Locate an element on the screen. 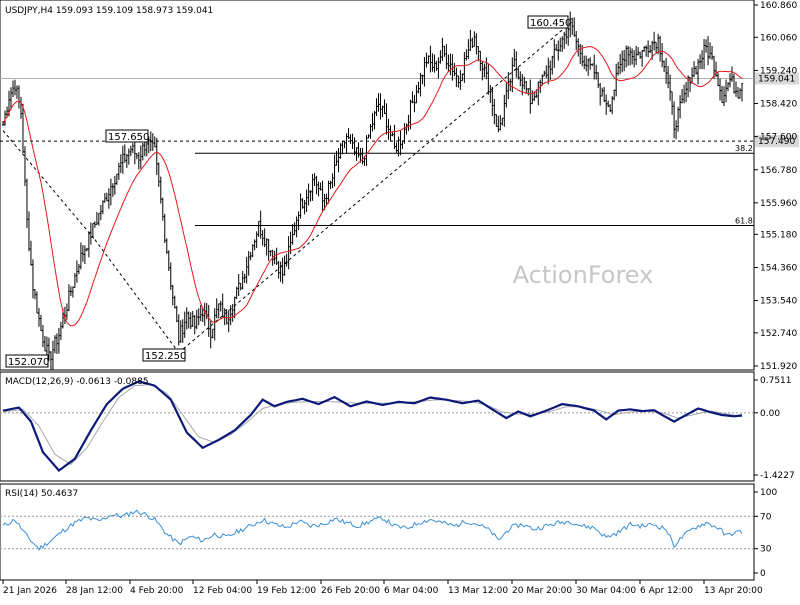 This screenshot has height=605, width=800. price-tick-label: 151.920 is located at coordinates (778, 367).